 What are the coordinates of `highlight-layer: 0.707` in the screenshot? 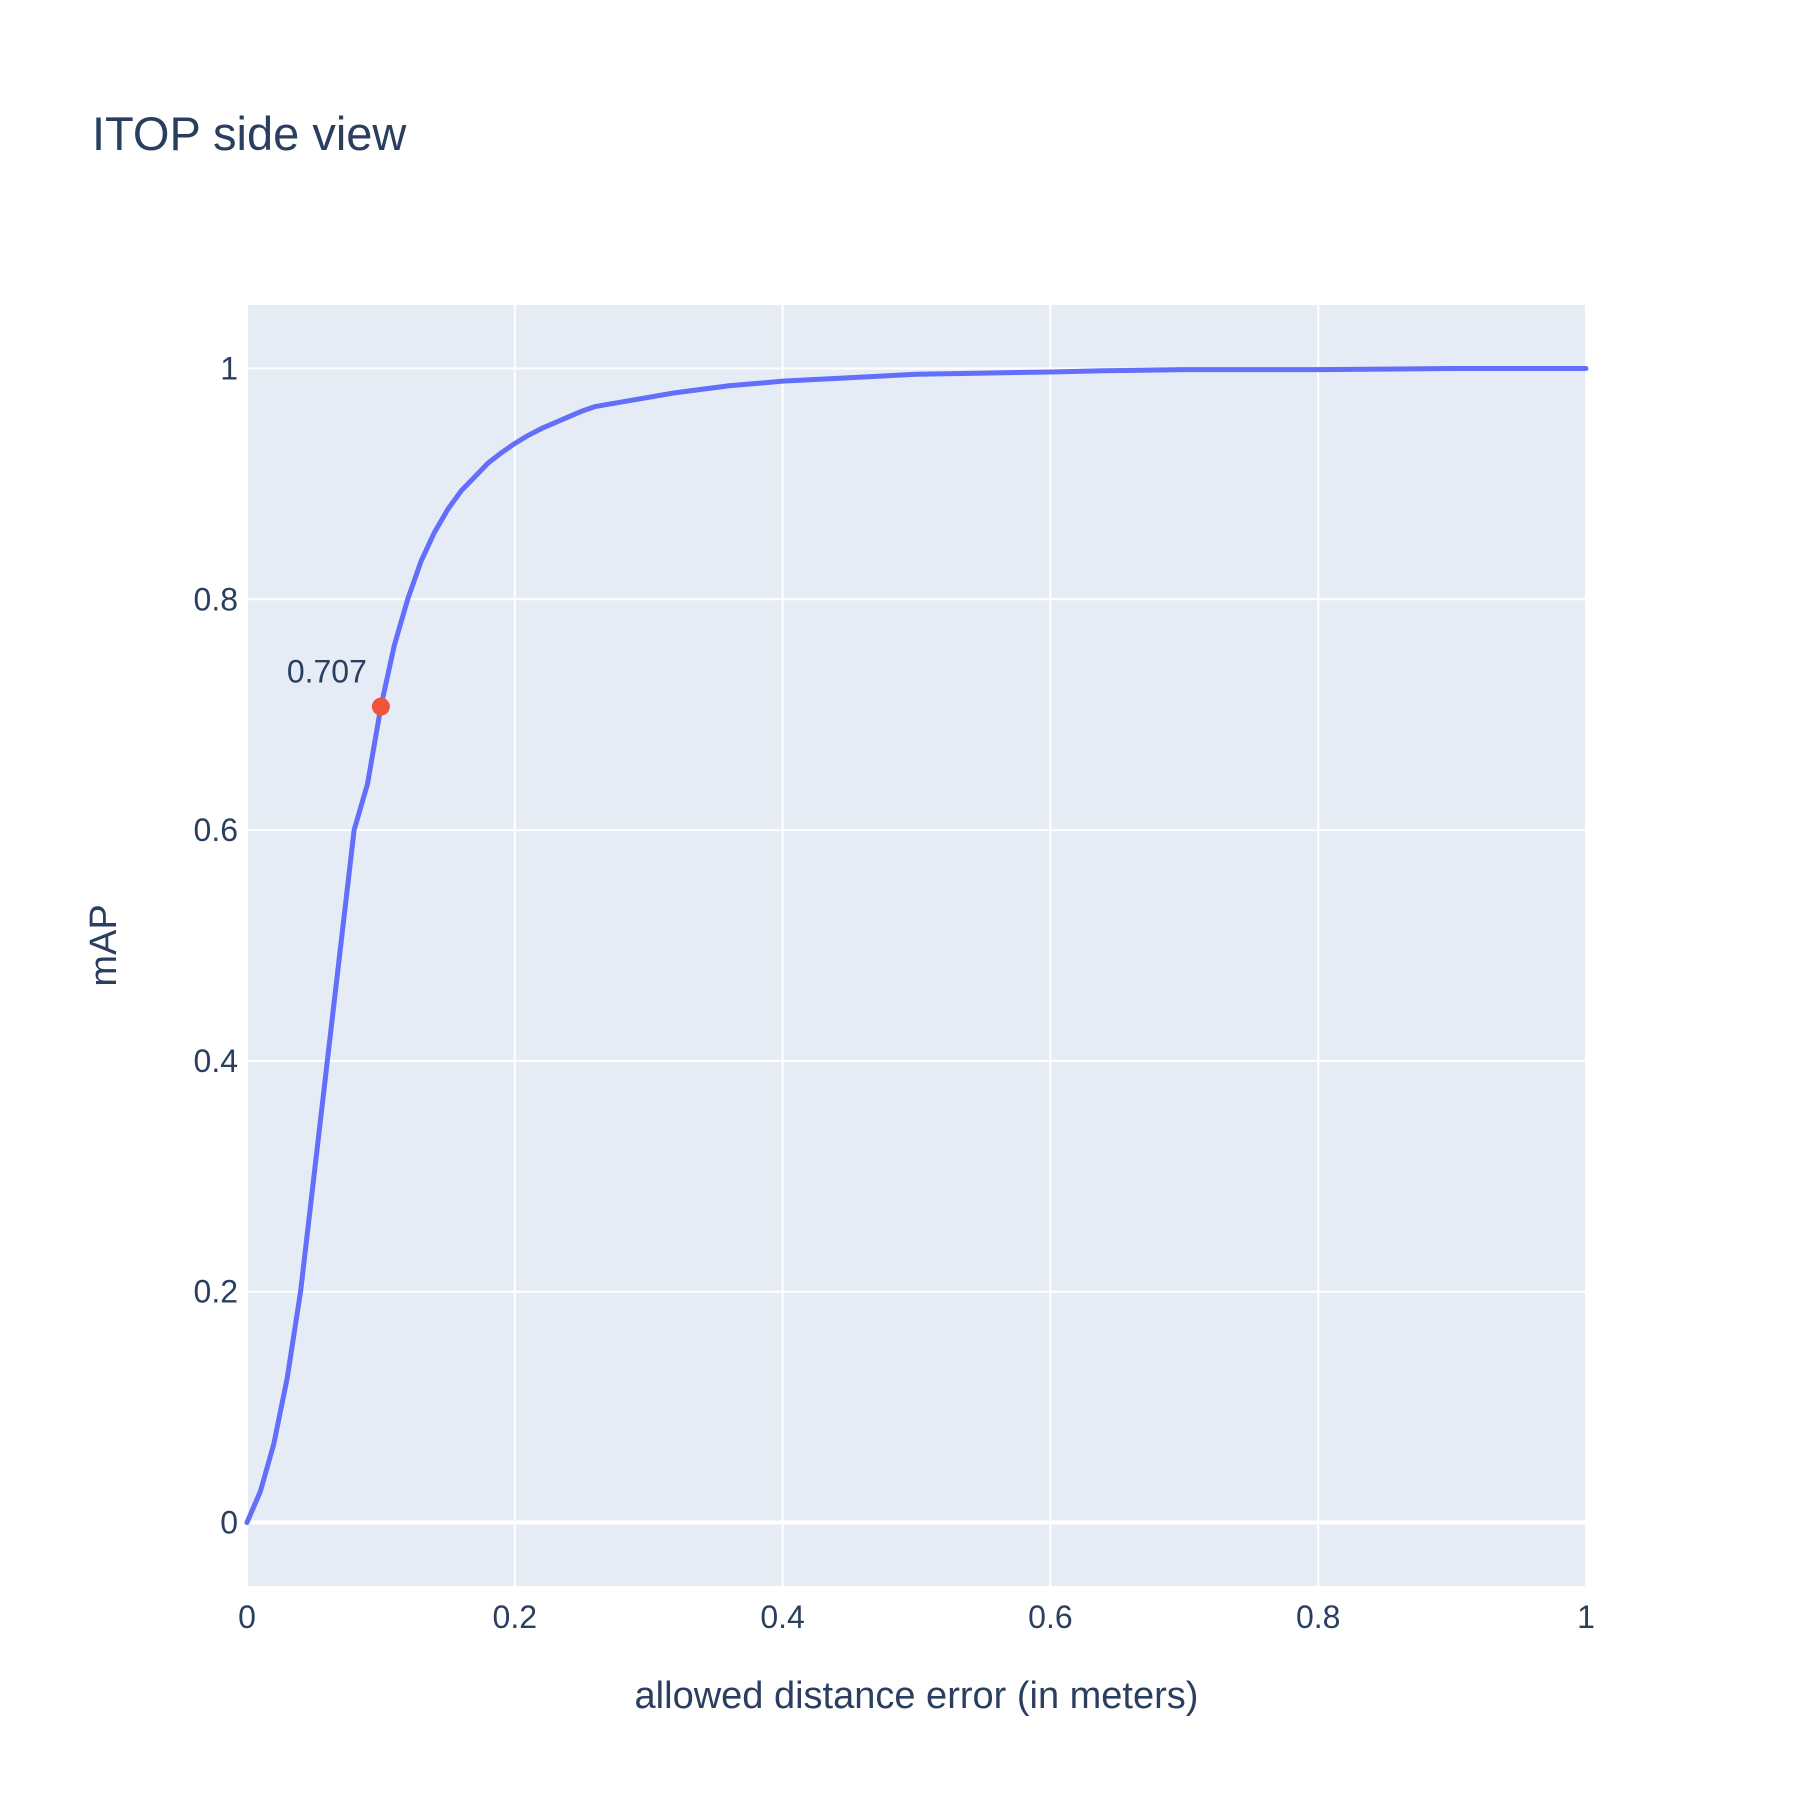 It's located at (338, 685).